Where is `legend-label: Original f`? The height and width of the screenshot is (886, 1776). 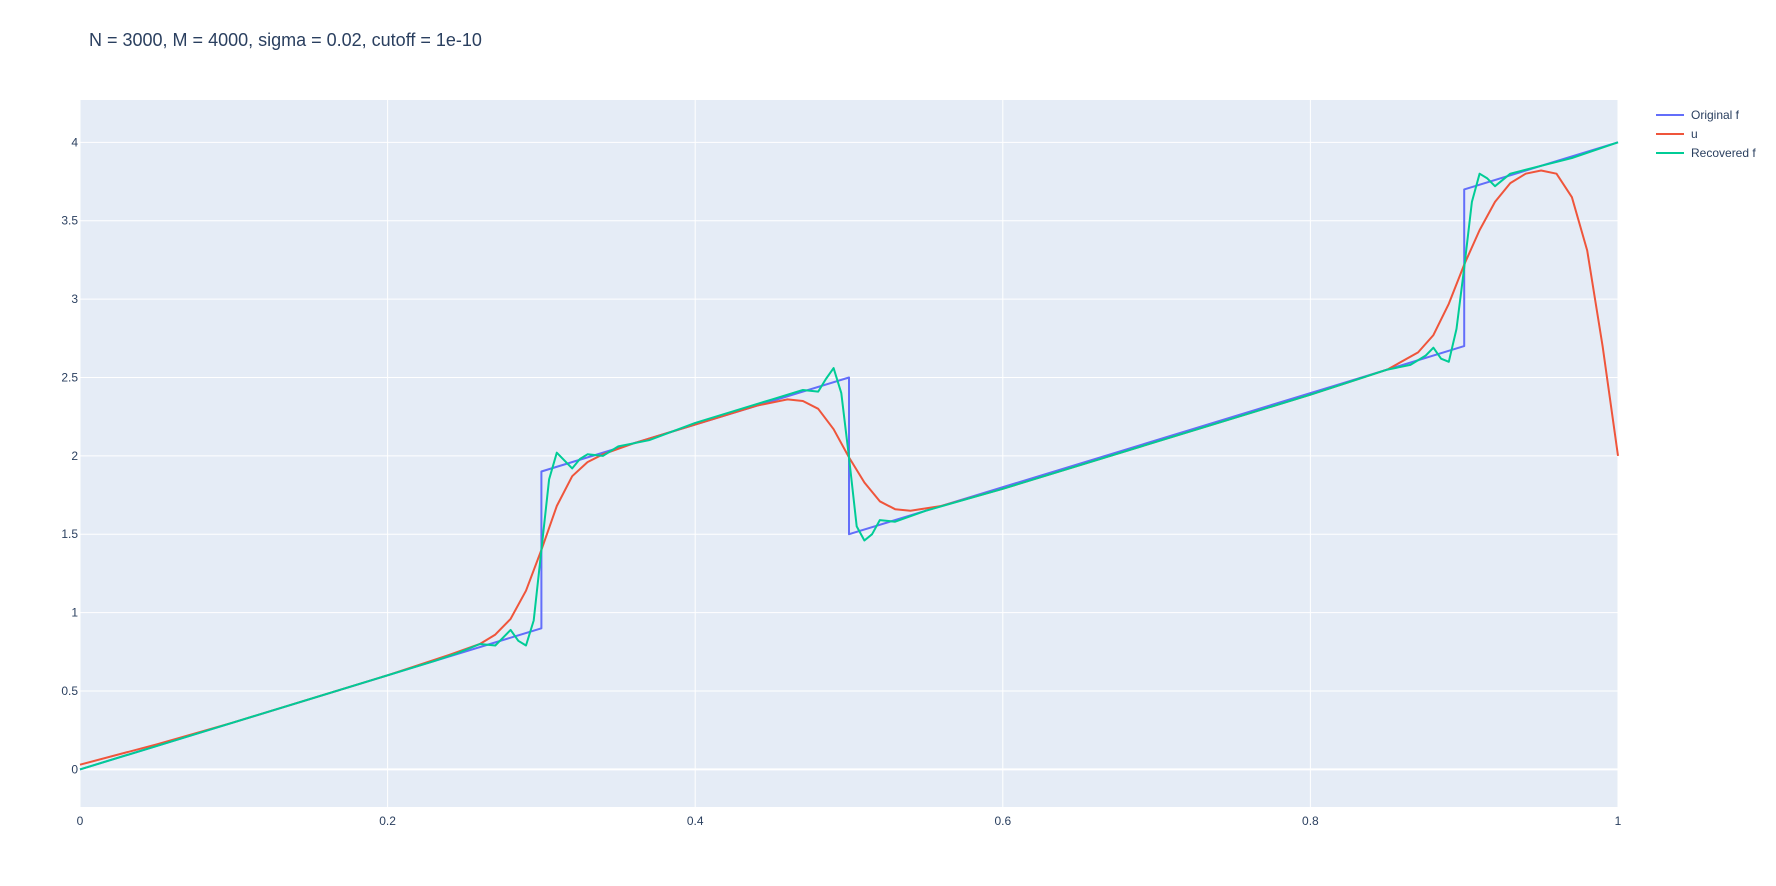 legend-label: Original f is located at coordinates (1715, 115).